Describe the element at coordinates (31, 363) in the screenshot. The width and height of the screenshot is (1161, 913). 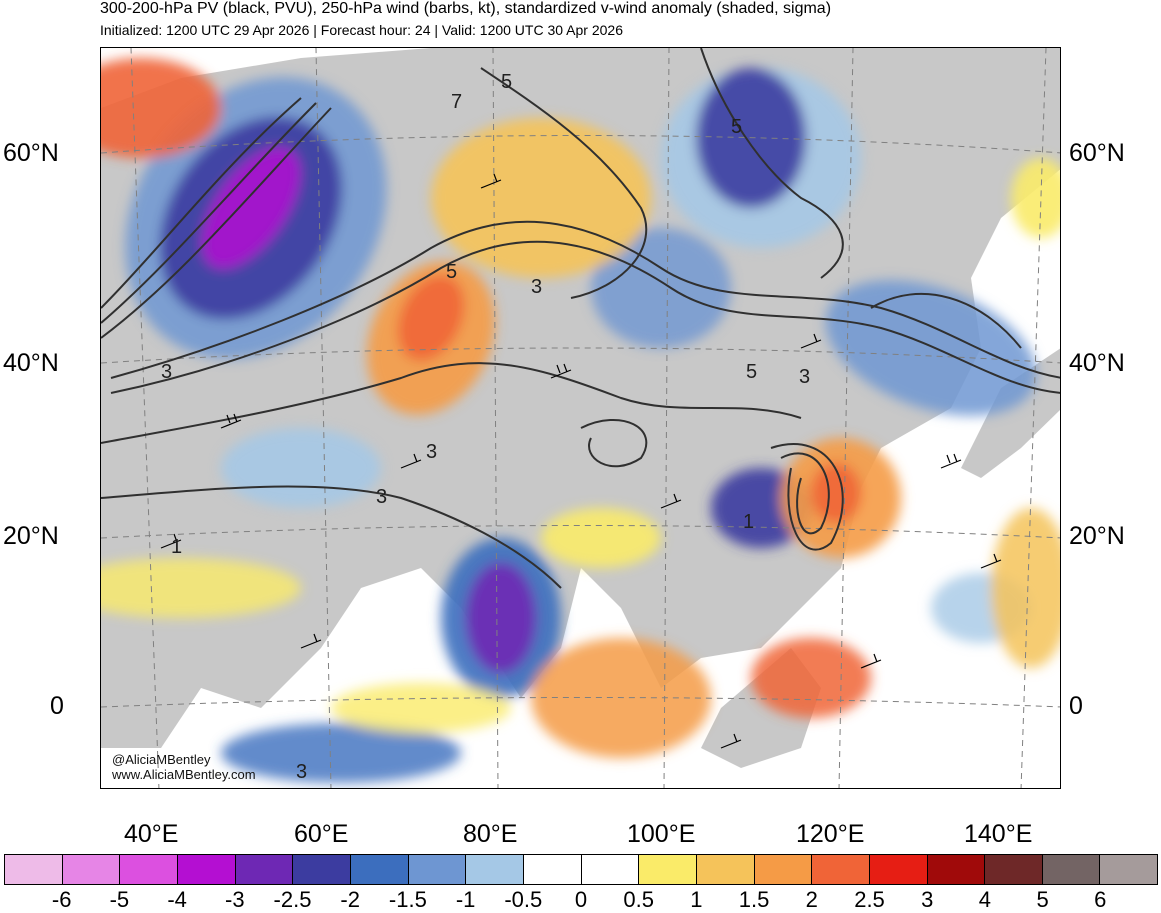
I see `lat-label-40n-left: 40°N` at that location.